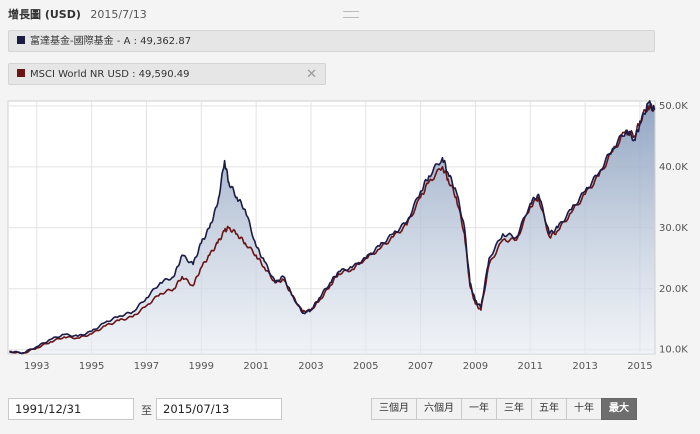 Image resolution: width=700 pixels, height=434 pixels. I want to click on y-tick-label: 20.0K, so click(673, 289).